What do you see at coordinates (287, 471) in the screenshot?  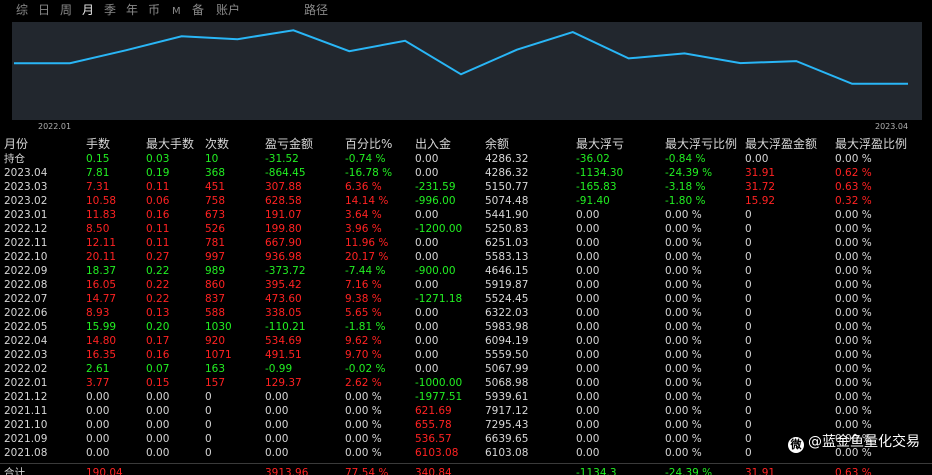 I see `total-cell: 3913.96` at bounding box center [287, 471].